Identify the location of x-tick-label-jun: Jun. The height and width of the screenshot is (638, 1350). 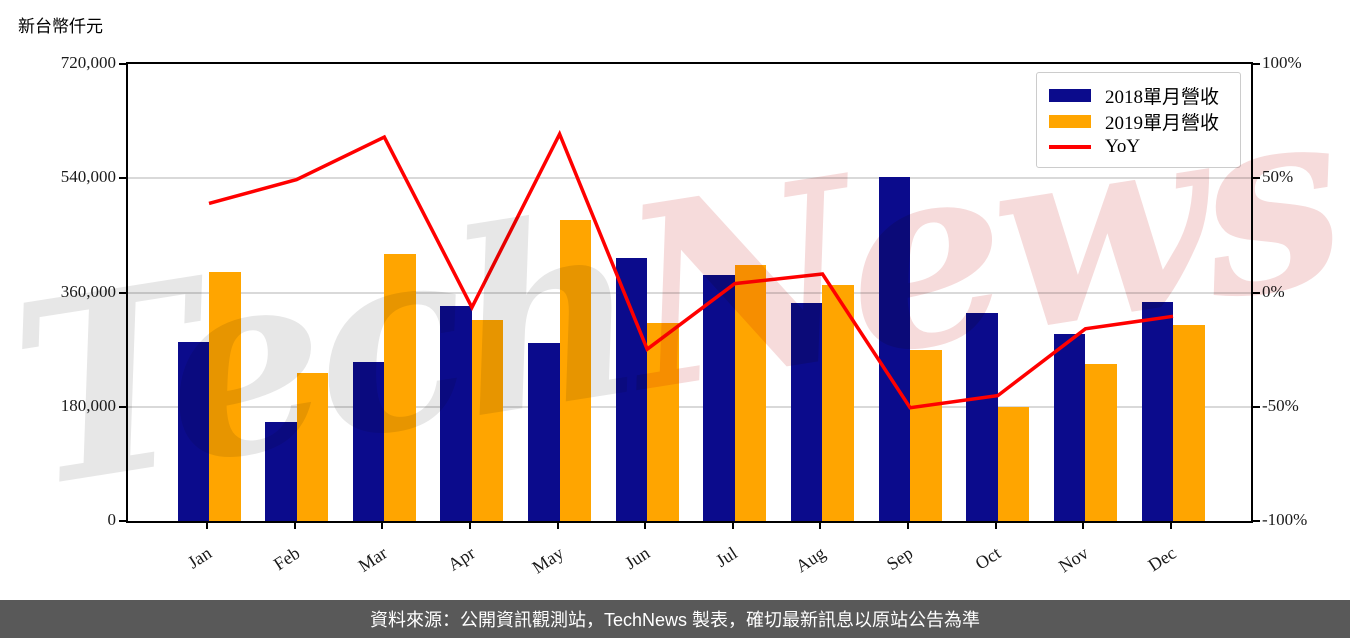
(637, 558).